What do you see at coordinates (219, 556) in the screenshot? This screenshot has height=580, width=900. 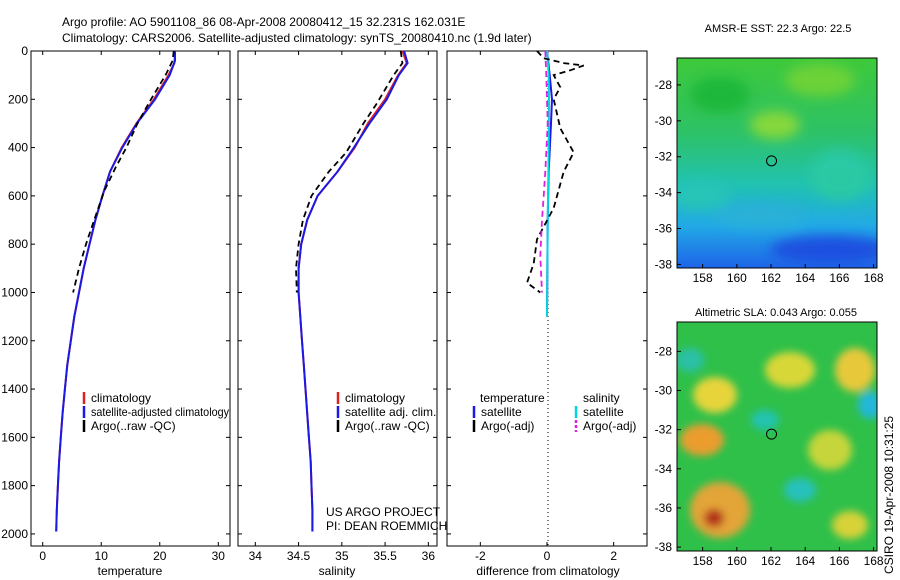 I see `x-tick-label: 30` at bounding box center [219, 556].